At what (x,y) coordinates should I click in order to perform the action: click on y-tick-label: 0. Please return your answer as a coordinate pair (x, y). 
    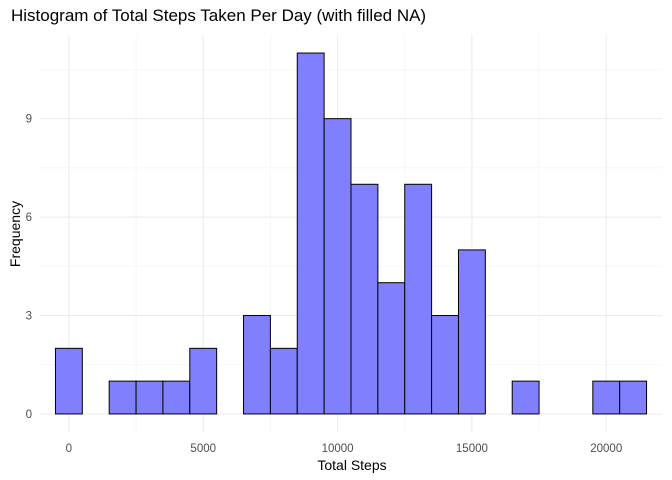
    Looking at the image, I should click on (29, 415).